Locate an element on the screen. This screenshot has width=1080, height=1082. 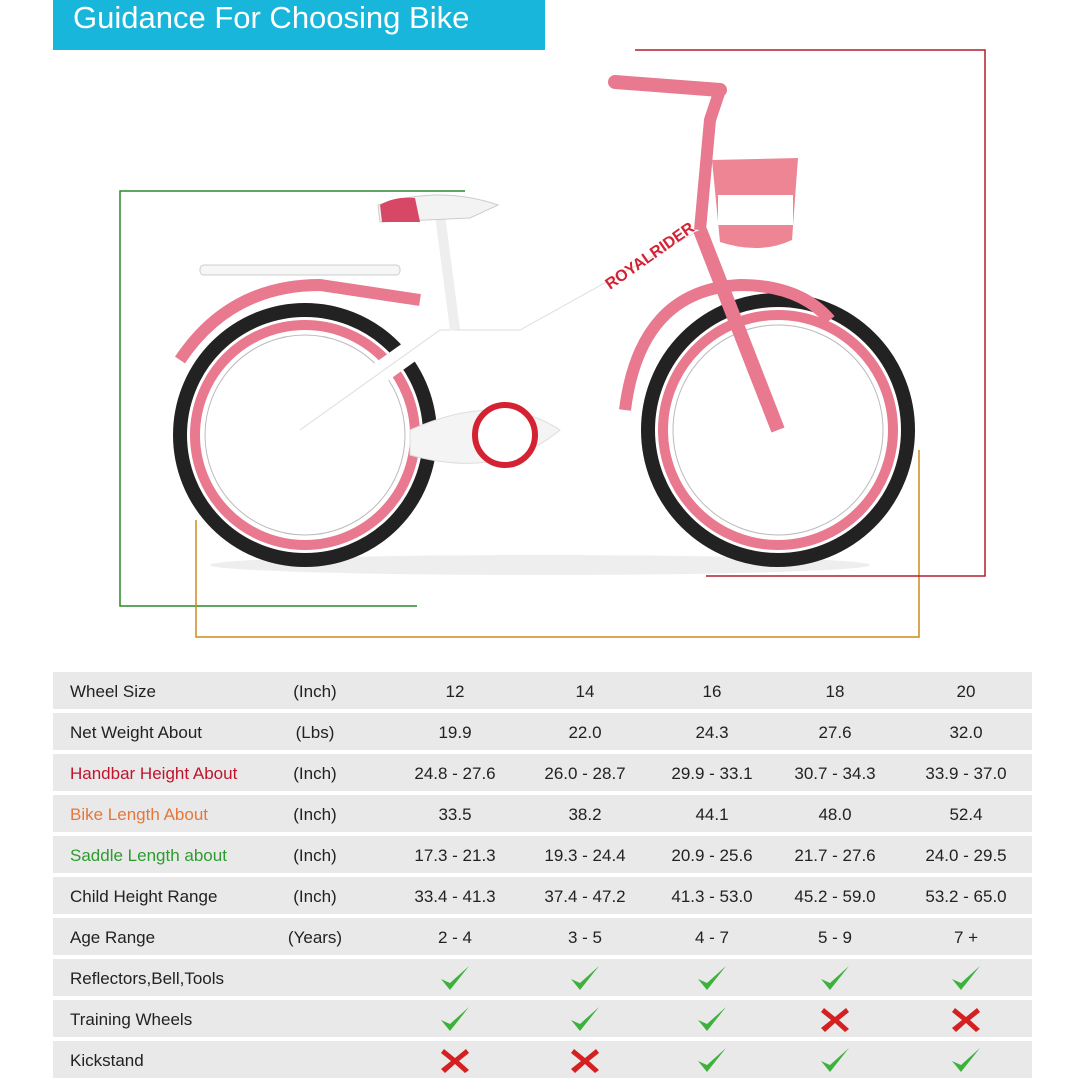
table-row: Training Wheels is located at coordinates (542, 1018).